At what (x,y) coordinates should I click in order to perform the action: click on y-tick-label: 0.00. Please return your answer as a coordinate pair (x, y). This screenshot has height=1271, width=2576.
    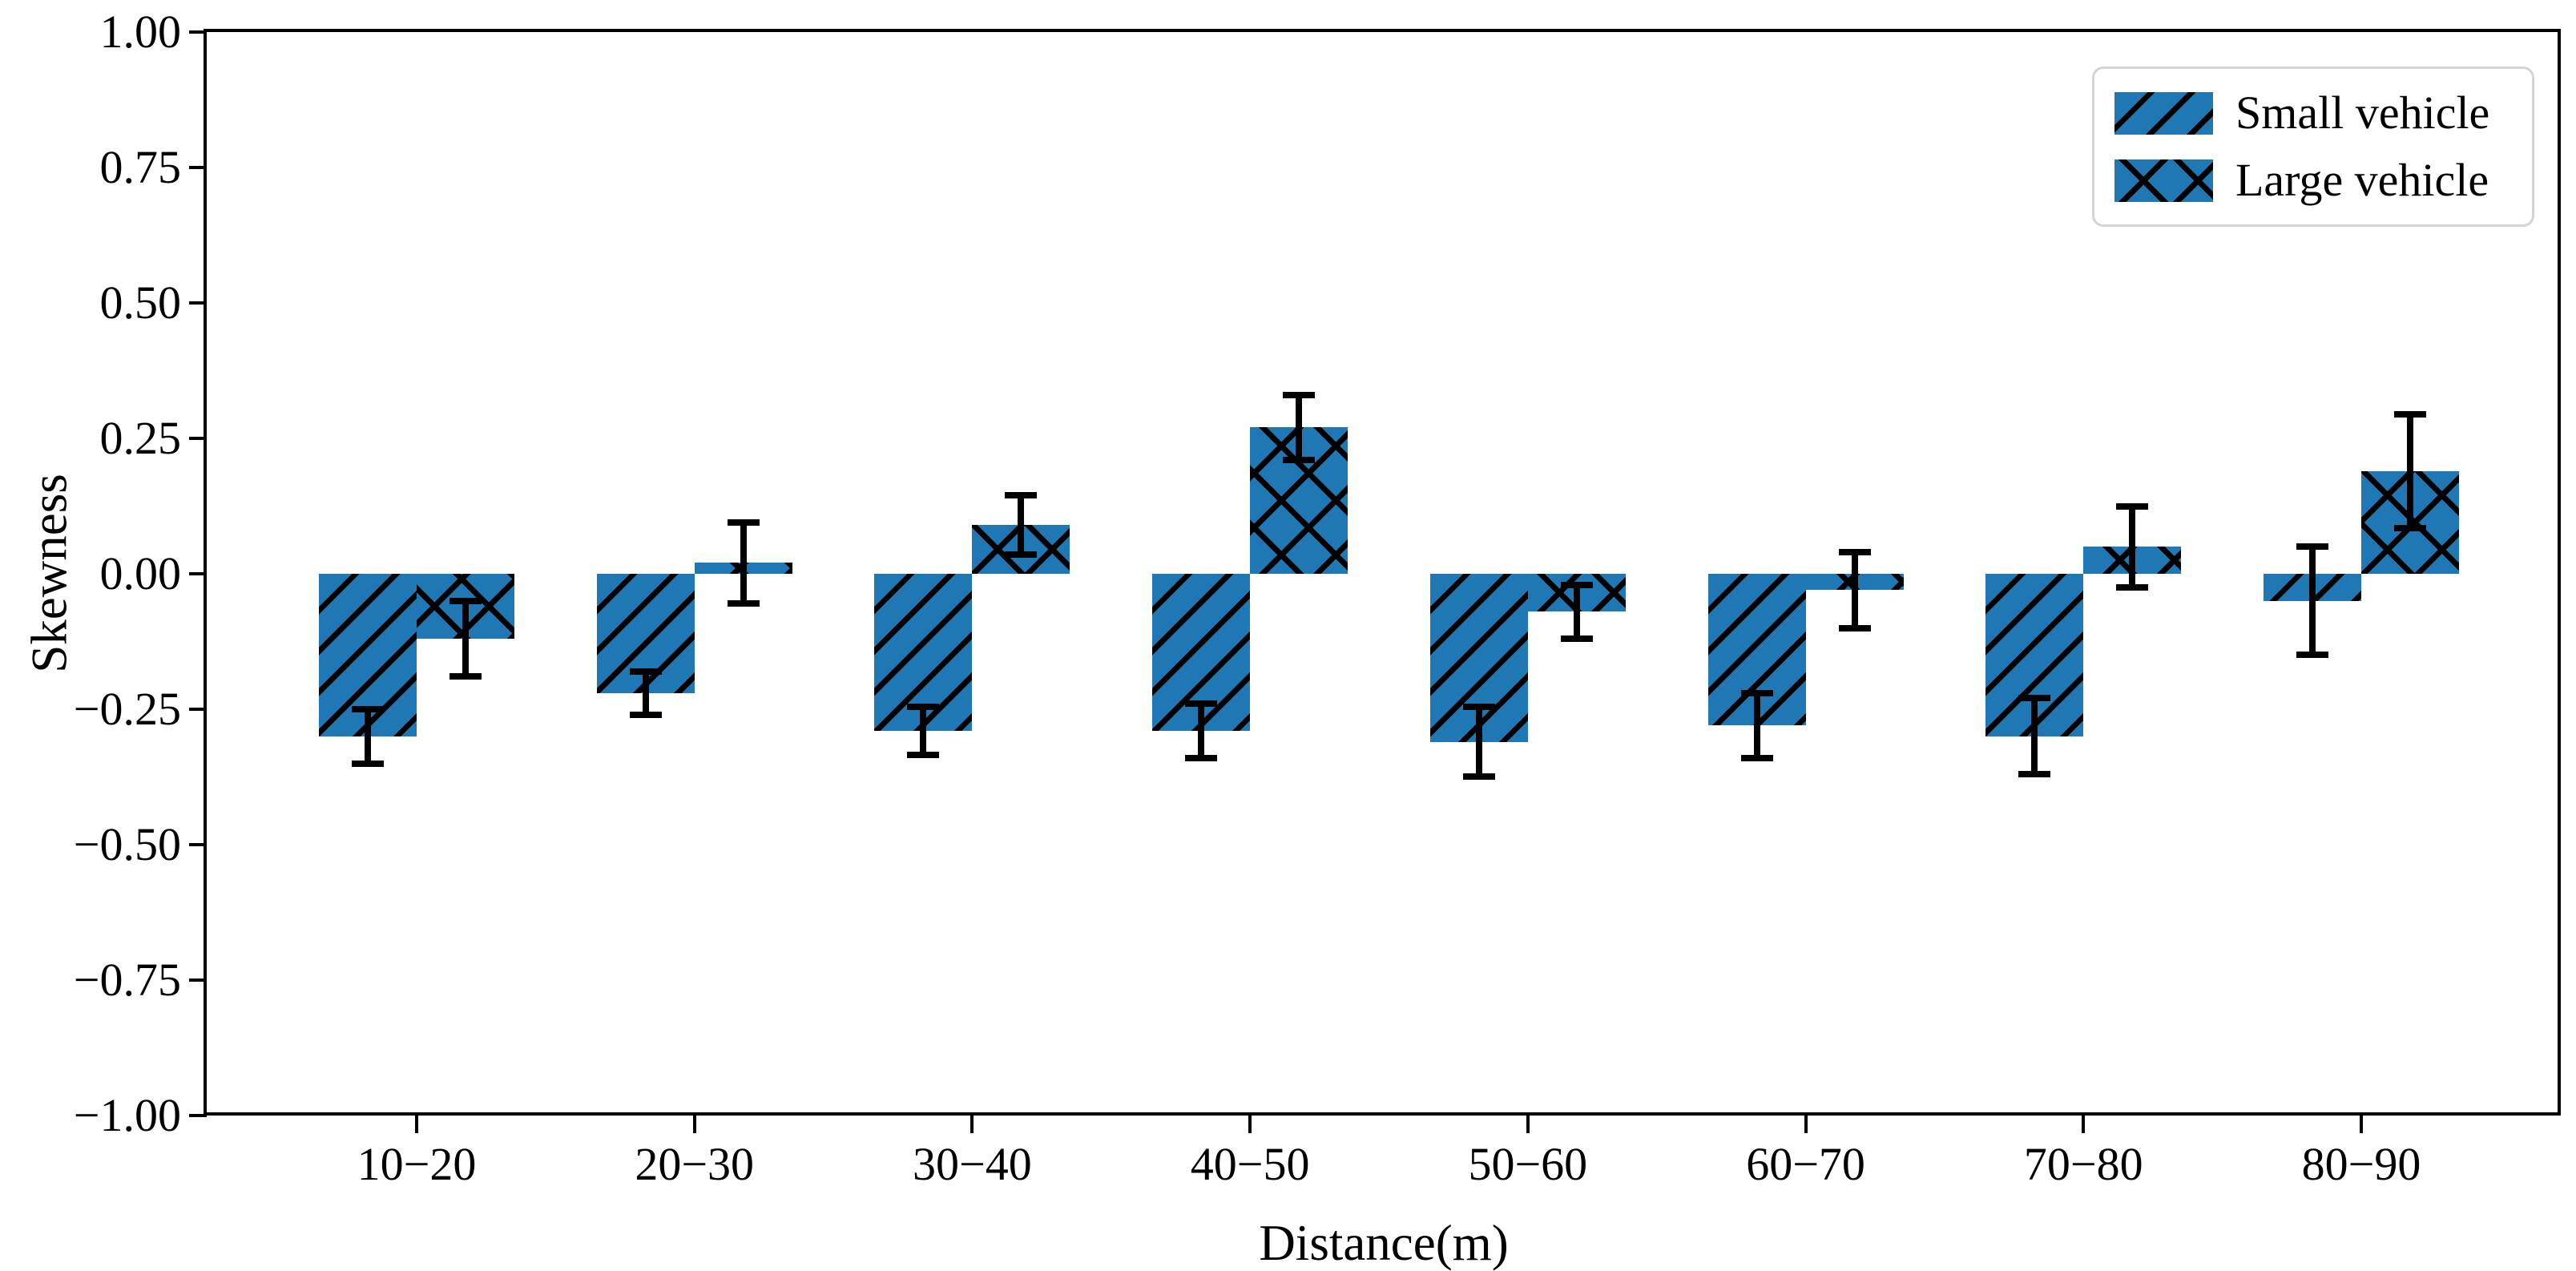
    Looking at the image, I should click on (140, 573).